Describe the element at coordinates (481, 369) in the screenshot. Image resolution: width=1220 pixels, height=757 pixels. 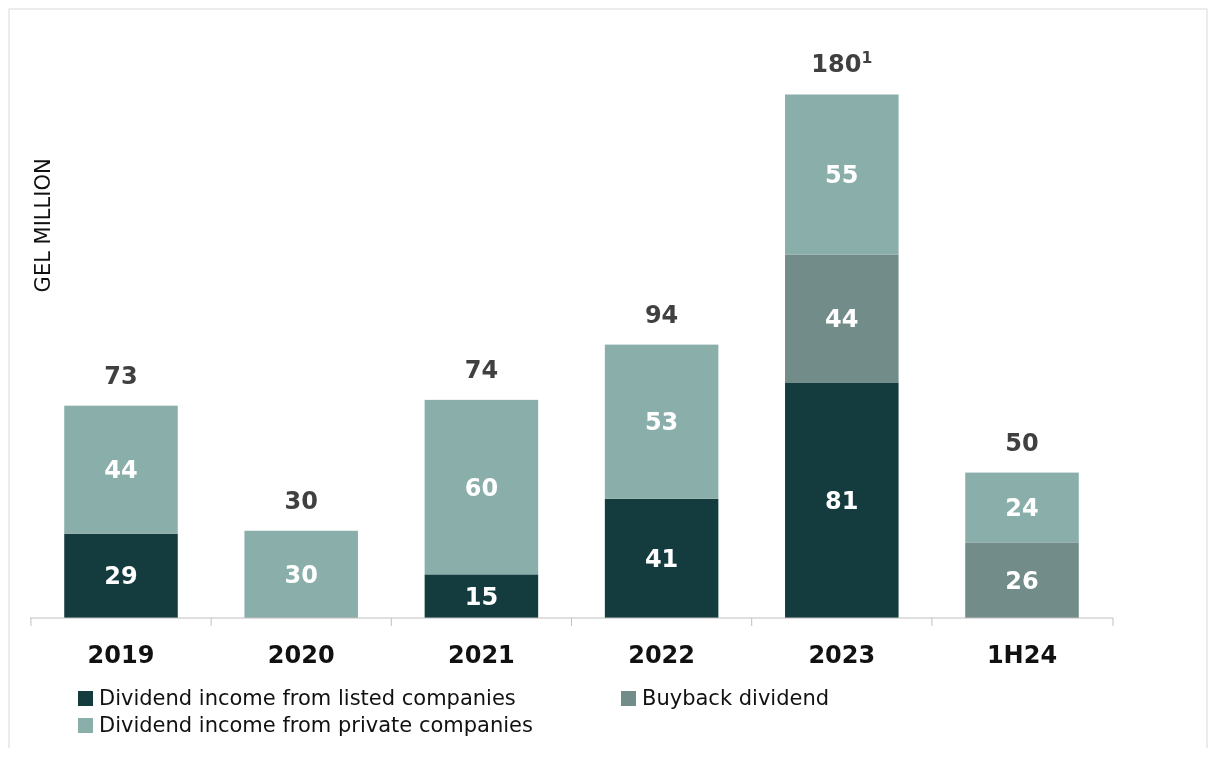
I see `total-label: 74` at that location.